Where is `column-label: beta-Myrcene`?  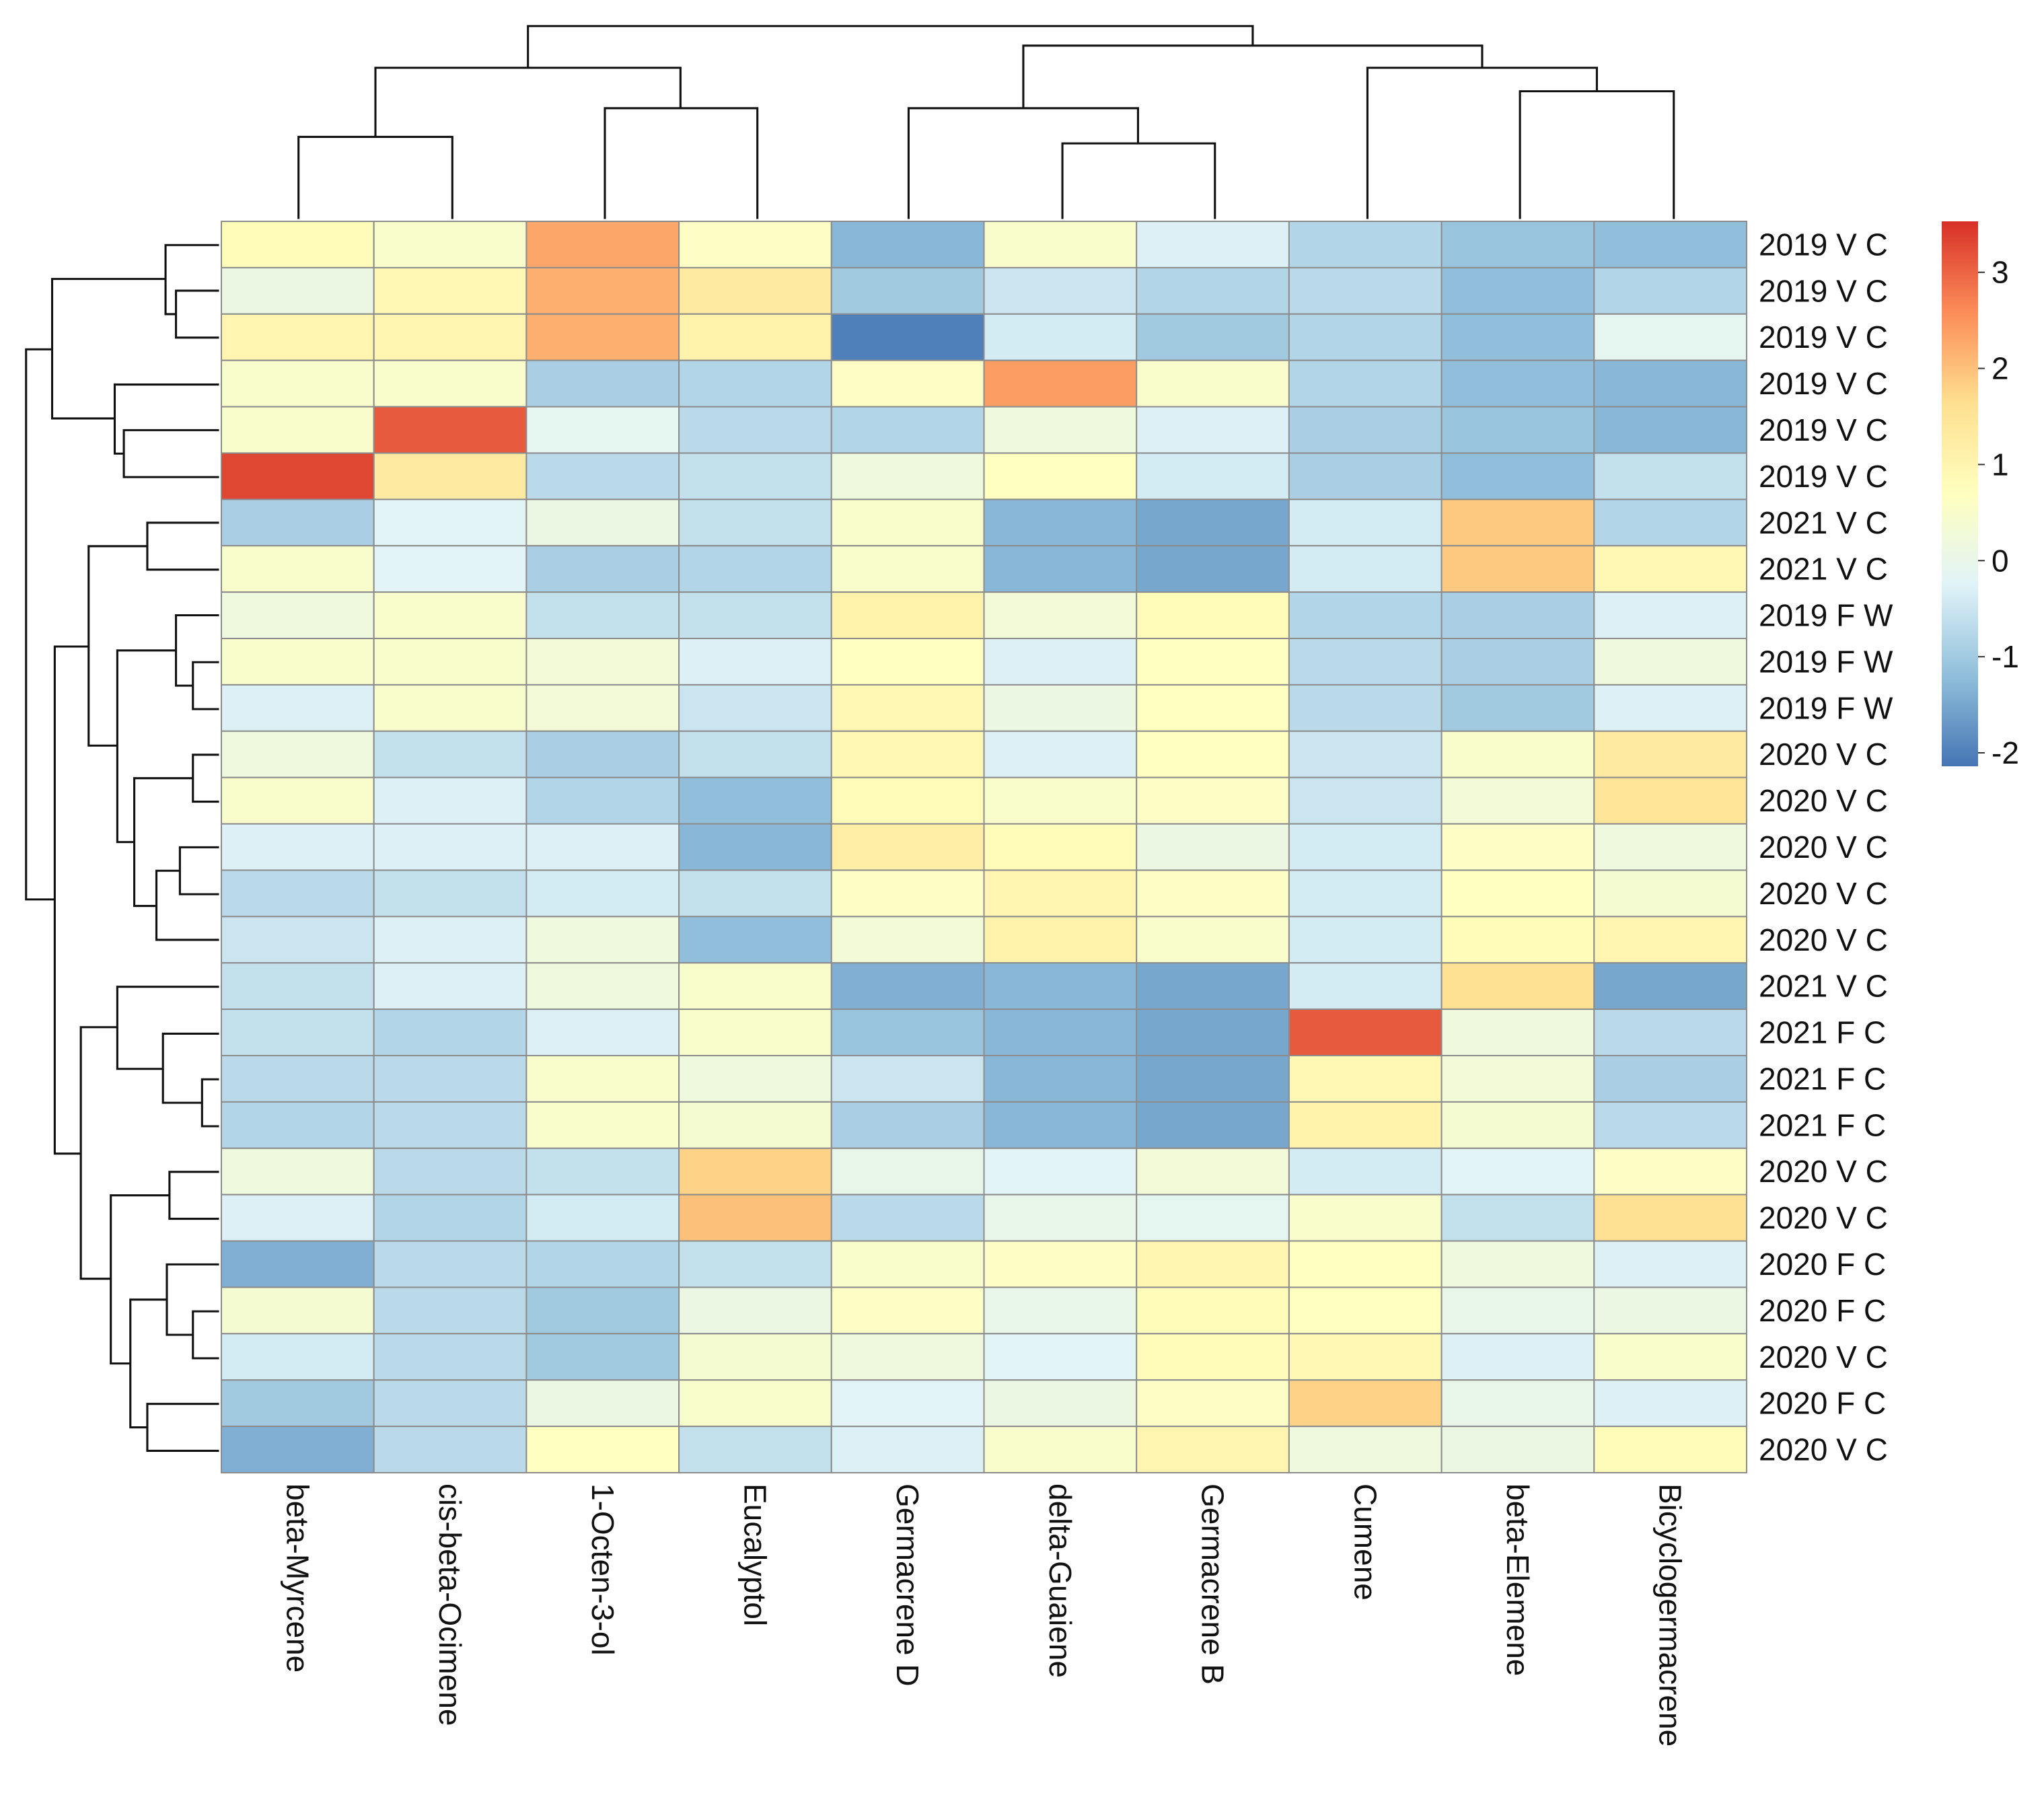 column-label: beta-Myrcene is located at coordinates (297, 1578).